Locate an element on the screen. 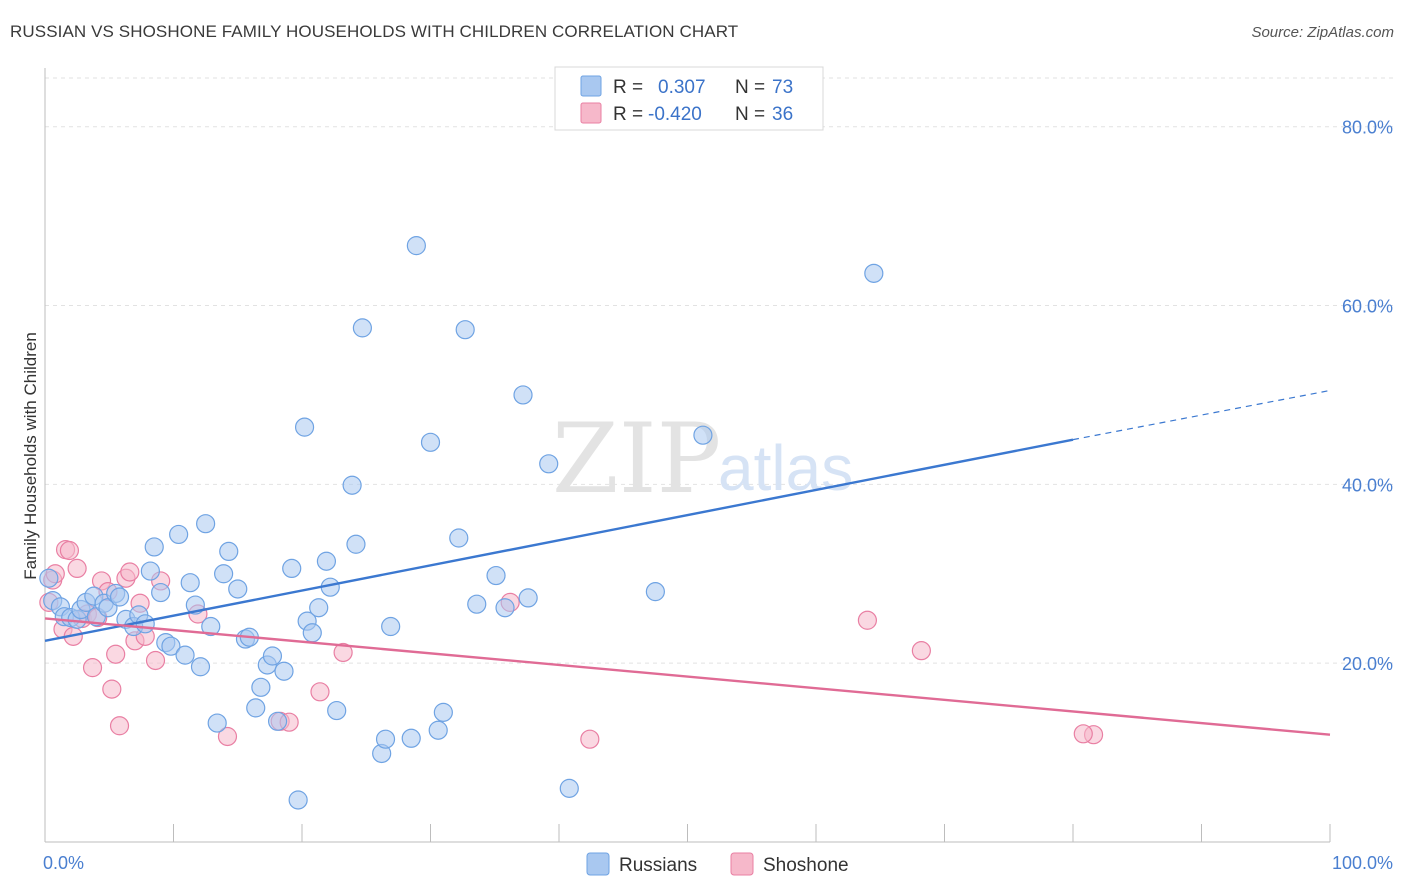  correlation-legend: R = 0.307 N = 73 R = -0.420 N = 36 is located at coordinates (689, 98).